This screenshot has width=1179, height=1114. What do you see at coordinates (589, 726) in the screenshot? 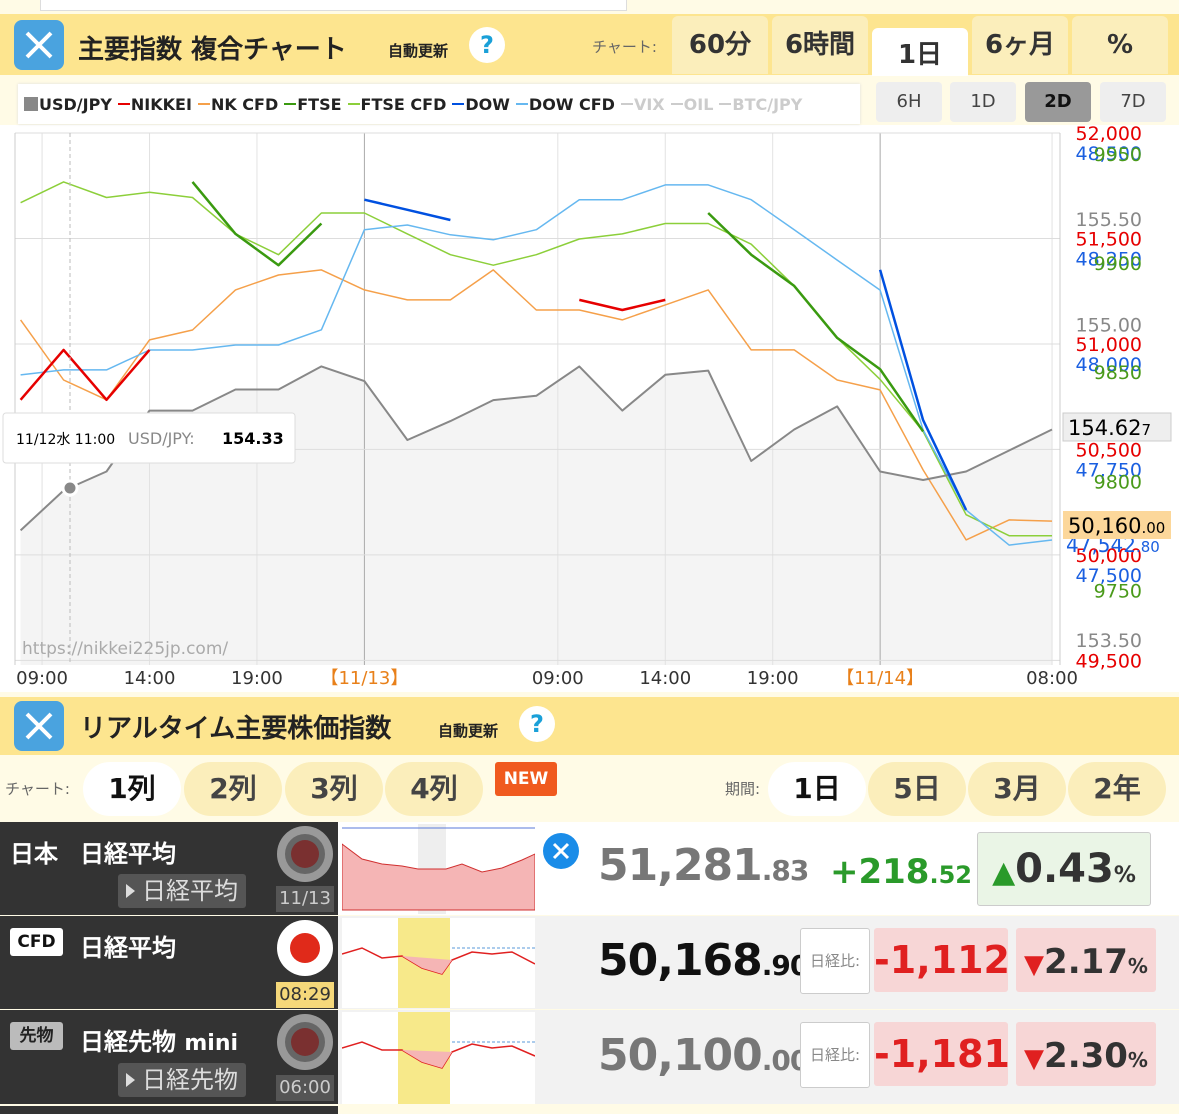
I see `section-bar` at bounding box center [589, 726].